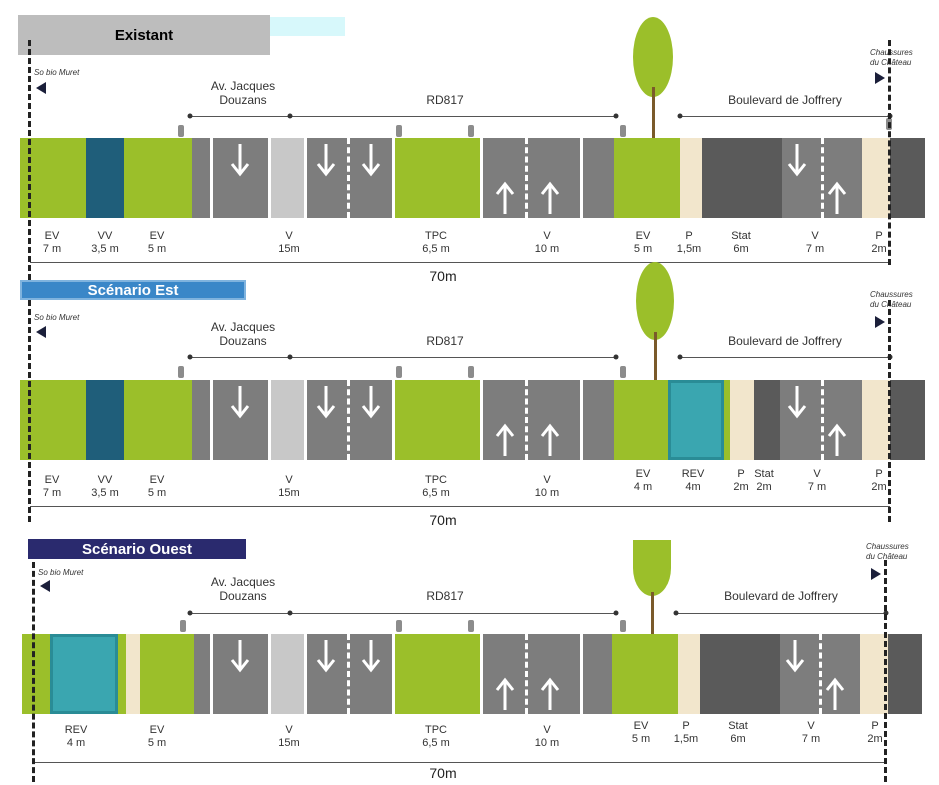 This screenshot has height=785, width=939. I want to click on label-stat: Stat 2m, so click(764, 480).